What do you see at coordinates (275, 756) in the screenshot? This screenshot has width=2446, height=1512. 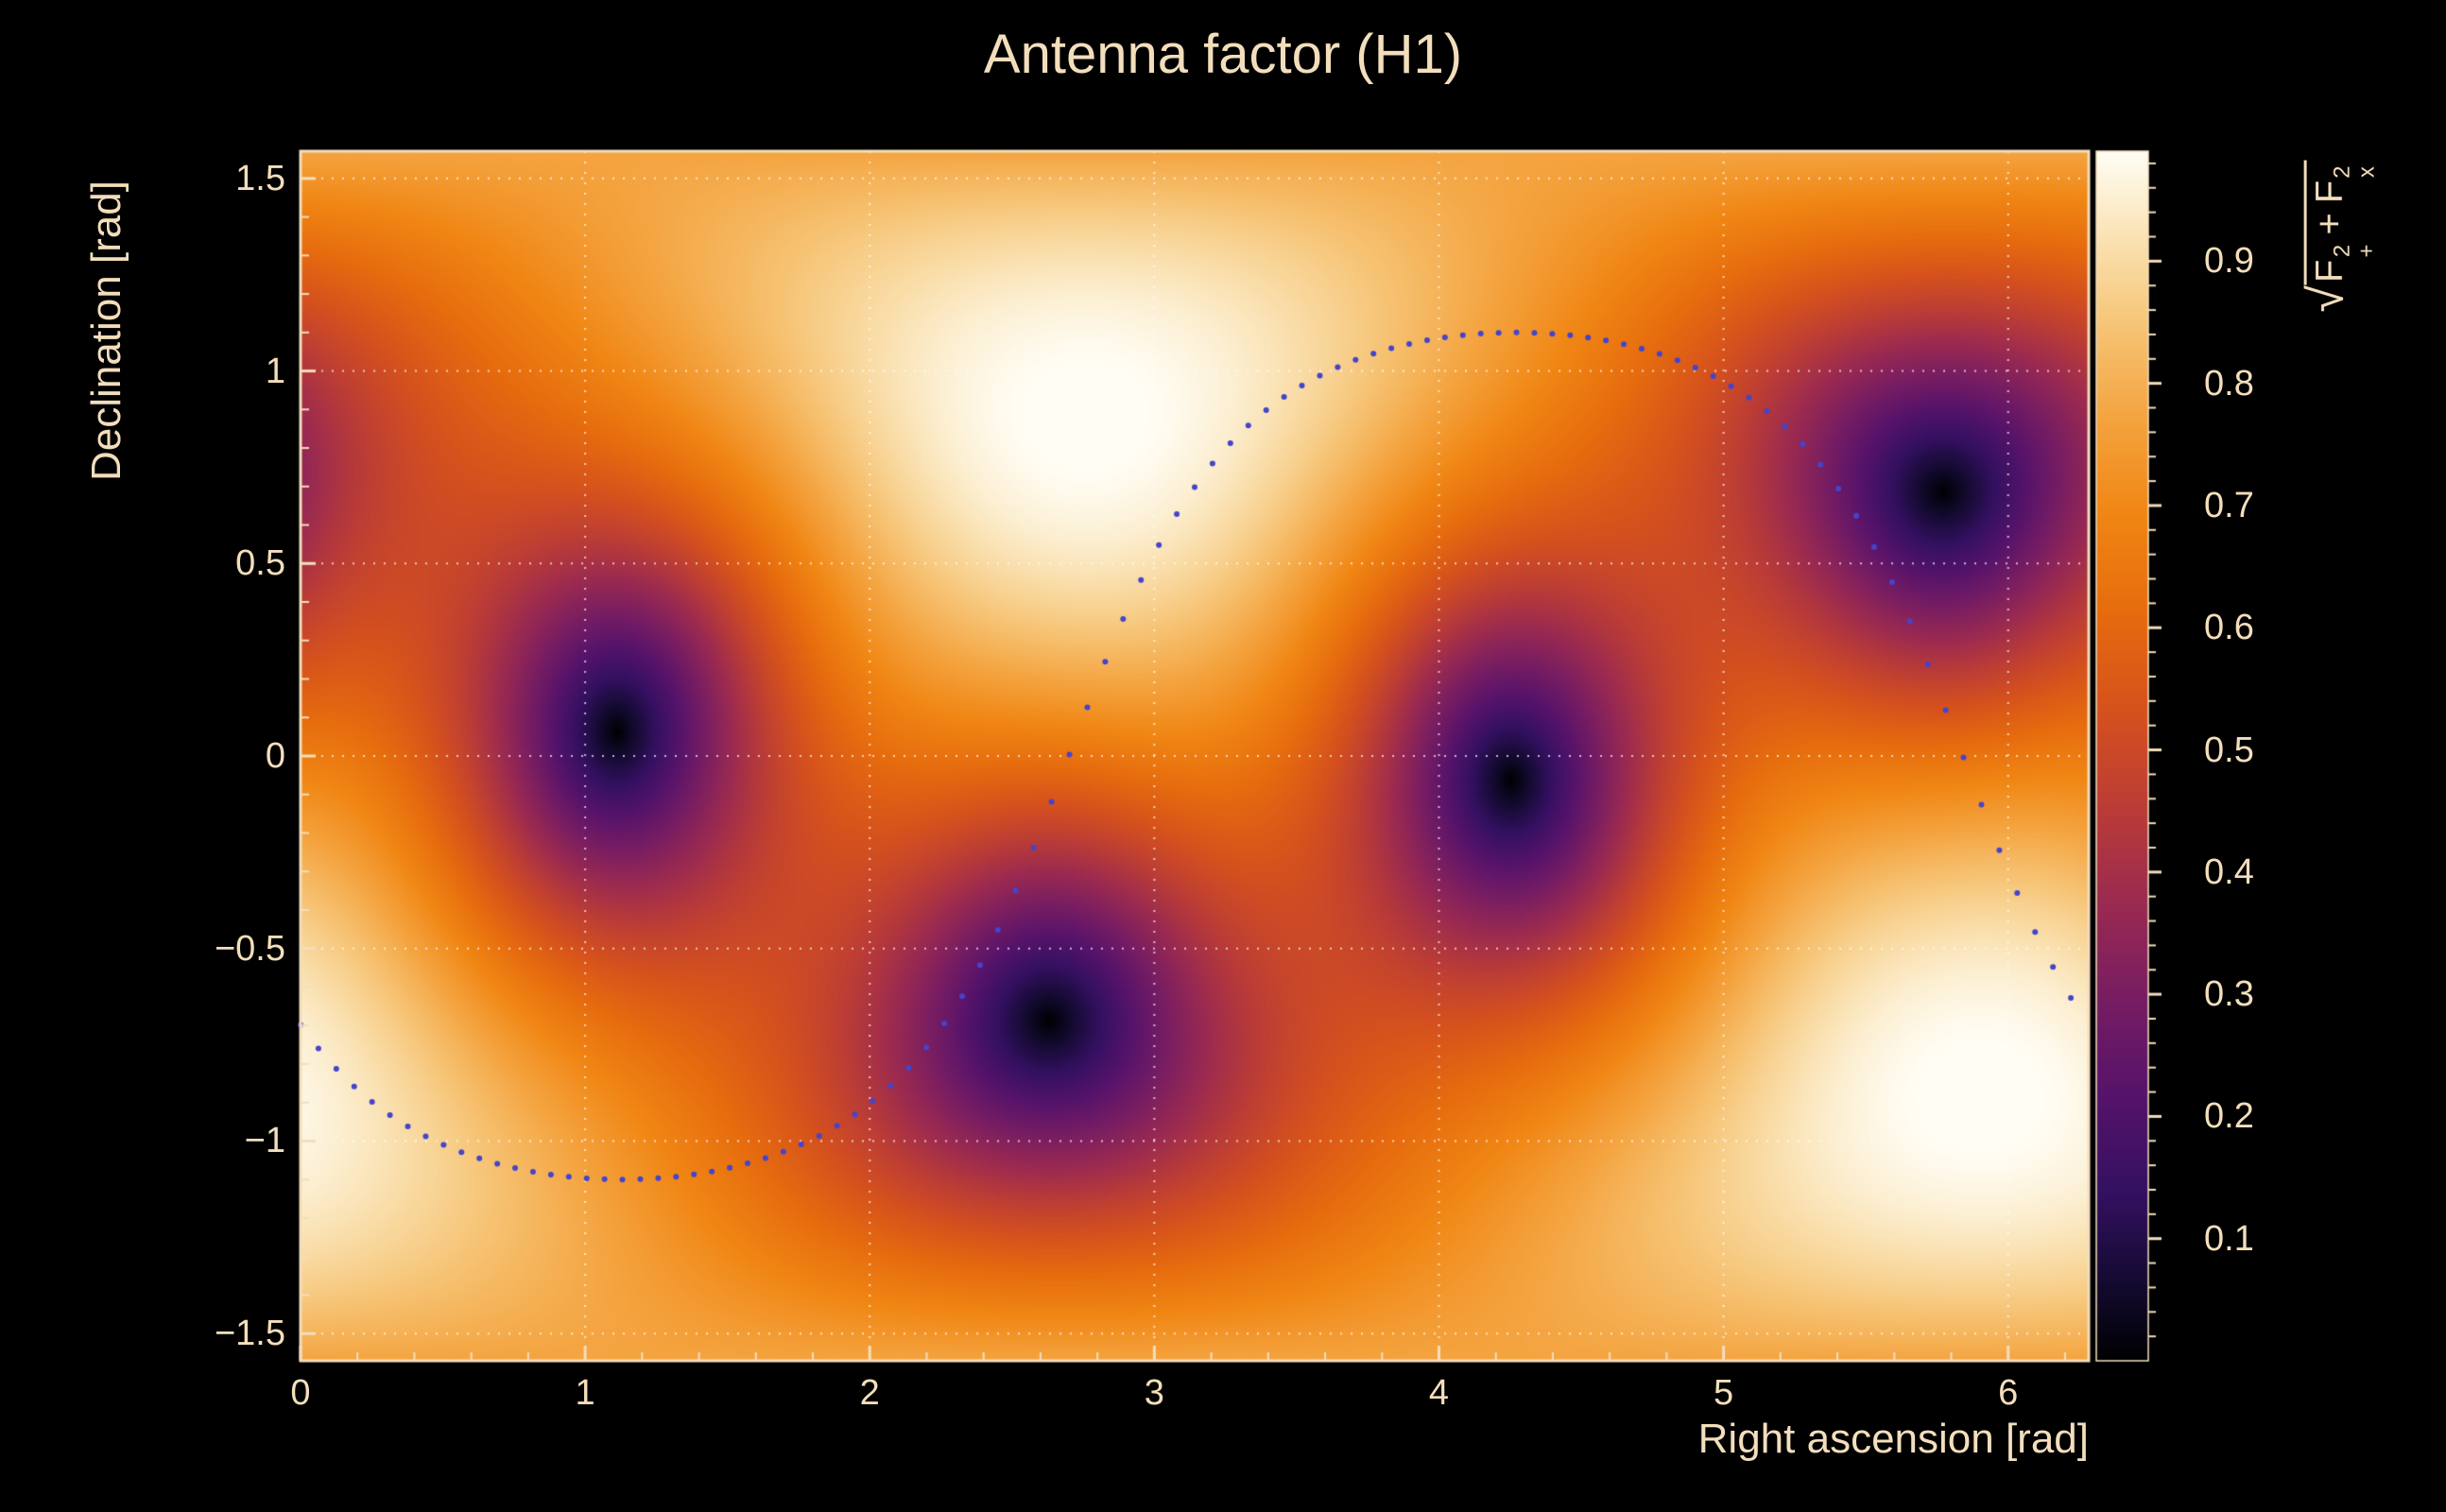 I see `y-tick-label: 0` at bounding box center [275, 756].